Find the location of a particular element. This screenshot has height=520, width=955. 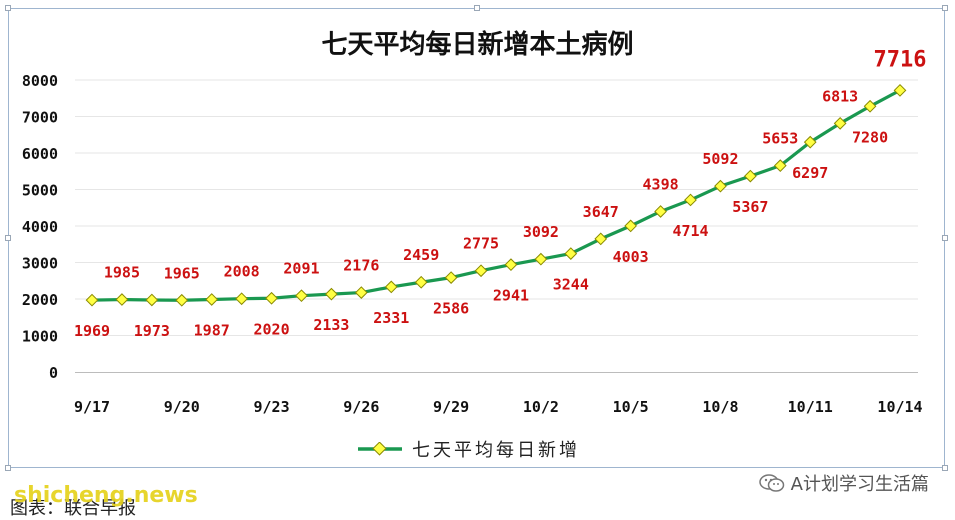

data-label: 5653 is located at coordinates (780, 139).